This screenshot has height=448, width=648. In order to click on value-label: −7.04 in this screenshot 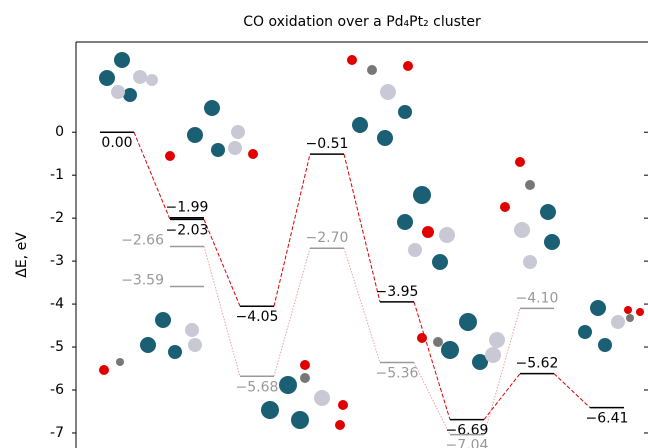, I will do `click(467, 443)`.